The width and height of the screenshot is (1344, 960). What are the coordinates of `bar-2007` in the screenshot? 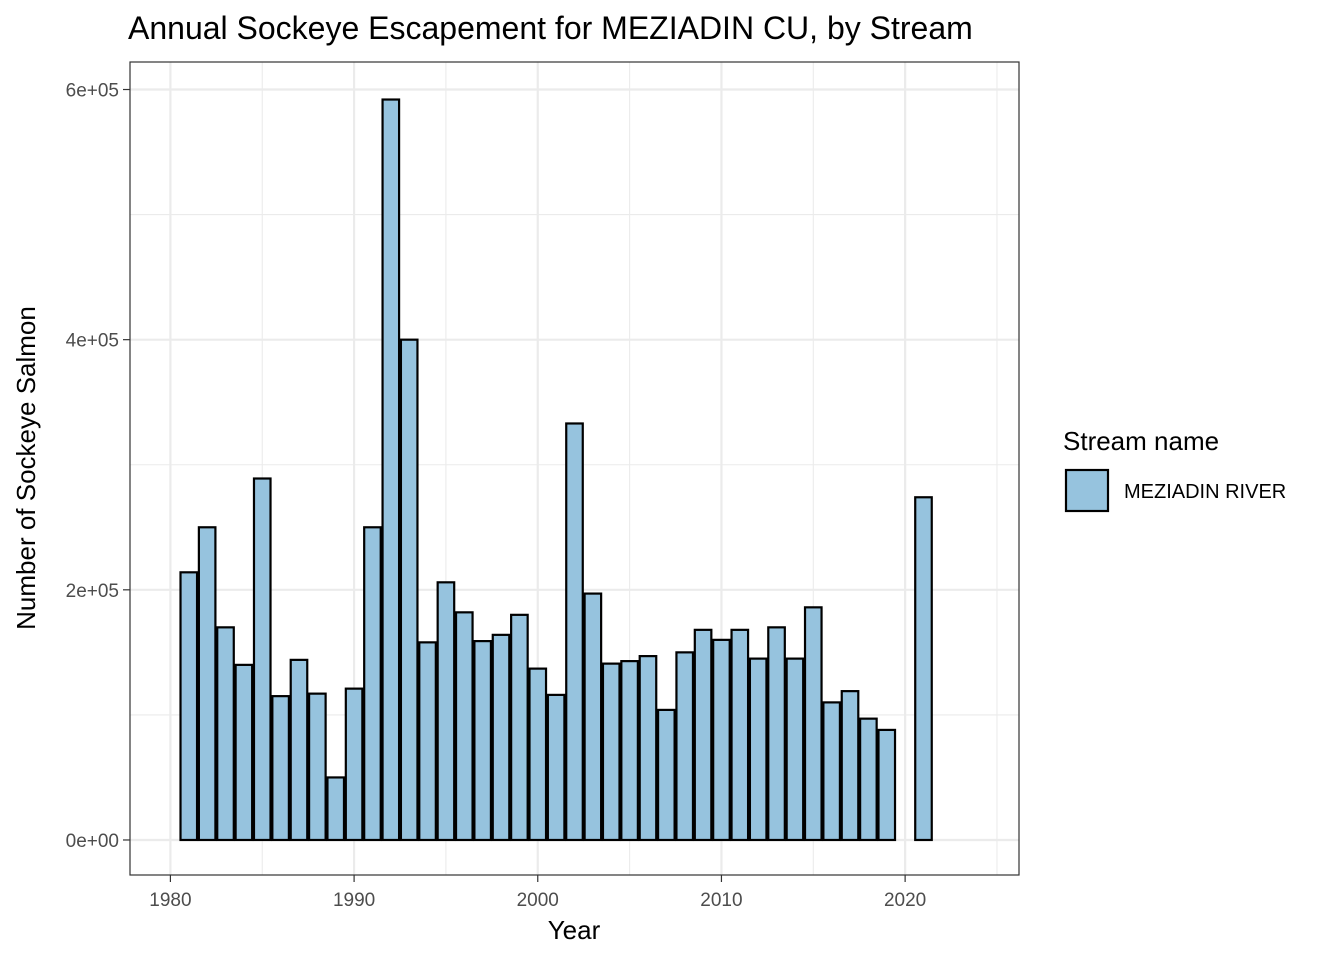 It's located at (666, 775).